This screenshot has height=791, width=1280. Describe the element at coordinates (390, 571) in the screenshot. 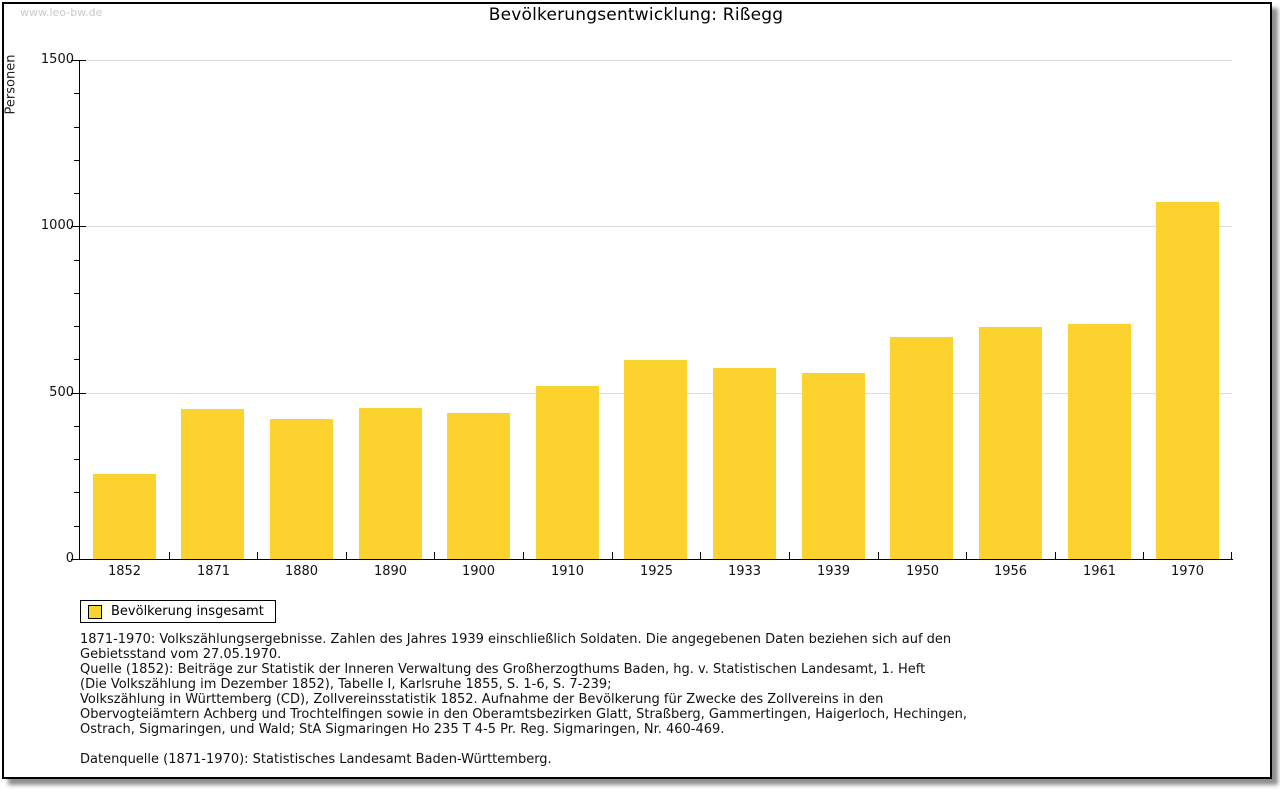

I see `x-tick-label: 1890` at that location.